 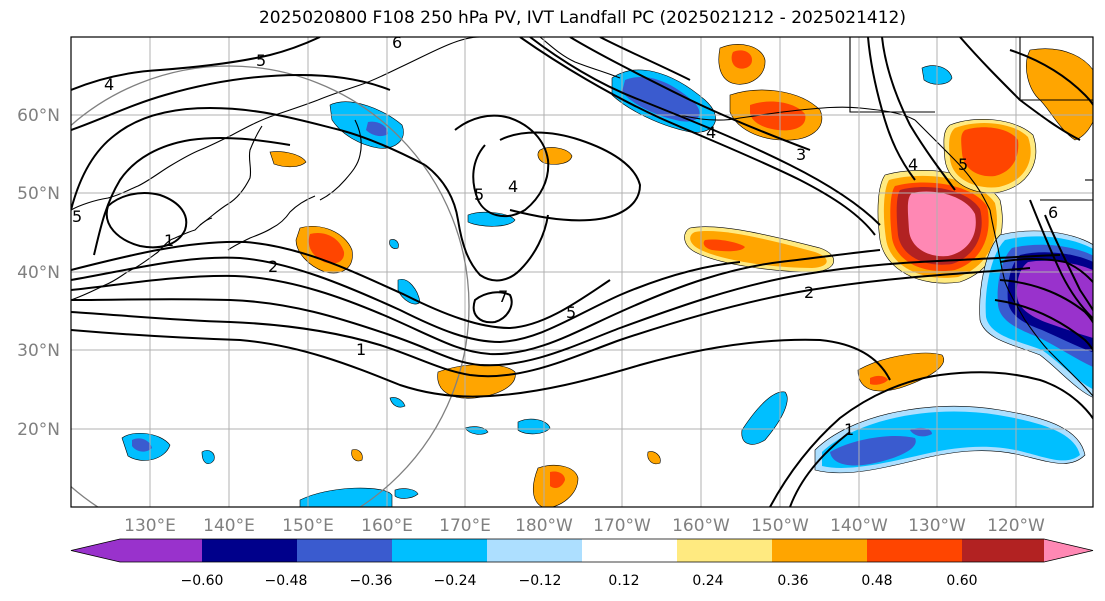 I want to click on lat-label: 30°N, so click(x=38, y=351).